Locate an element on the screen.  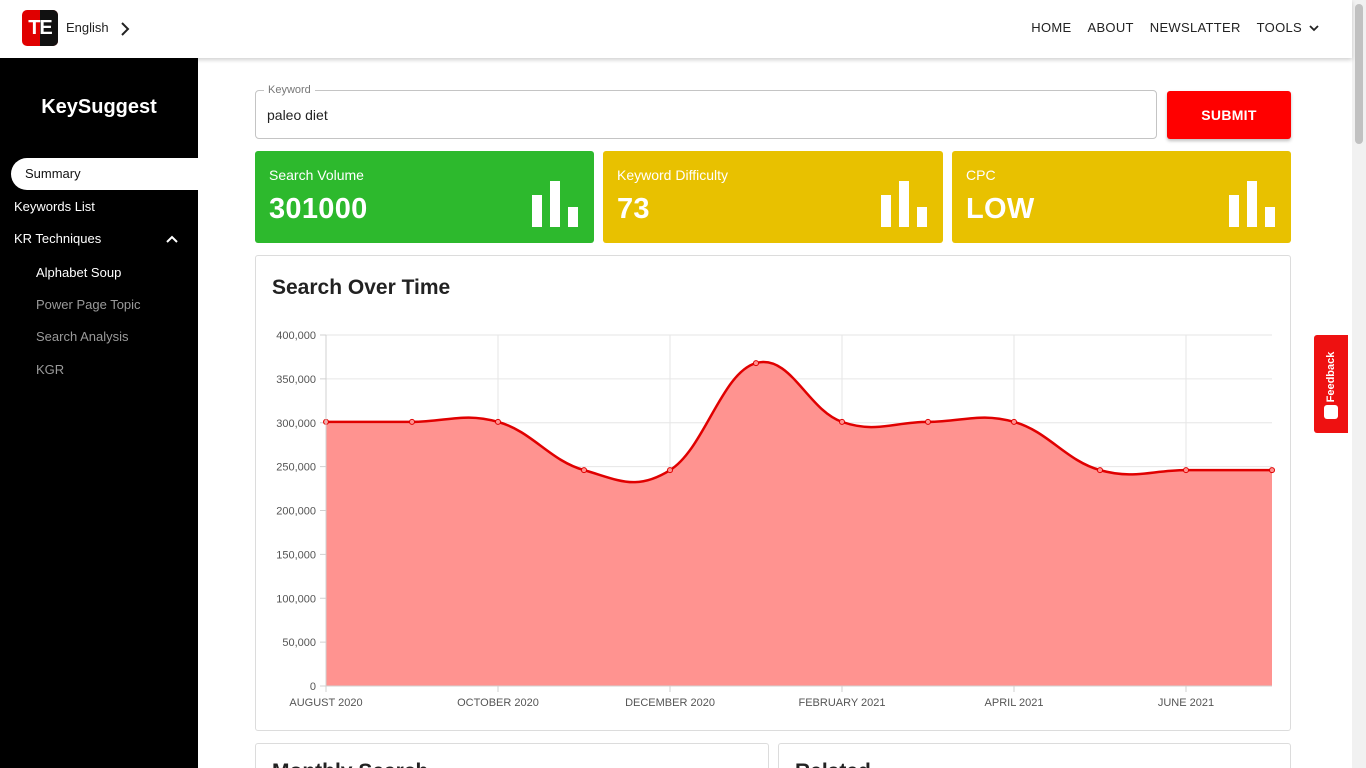
sidebar-item-search-analysis: Search Analysis is located at coordinates (82, 336).